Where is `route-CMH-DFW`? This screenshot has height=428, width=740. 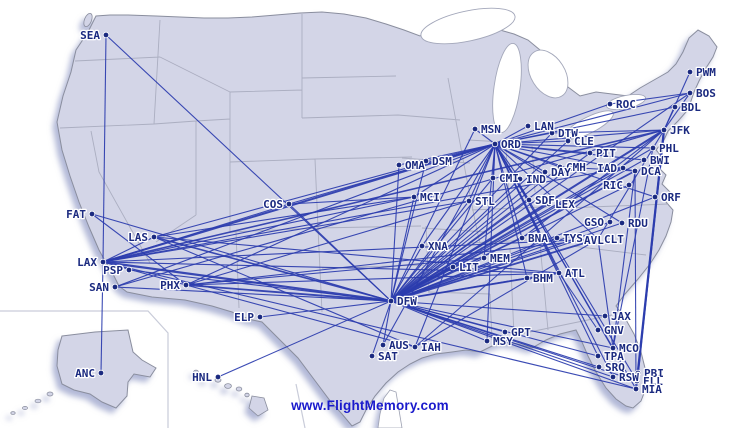 route-CMH-DFW is located at coordinates (475, 234).